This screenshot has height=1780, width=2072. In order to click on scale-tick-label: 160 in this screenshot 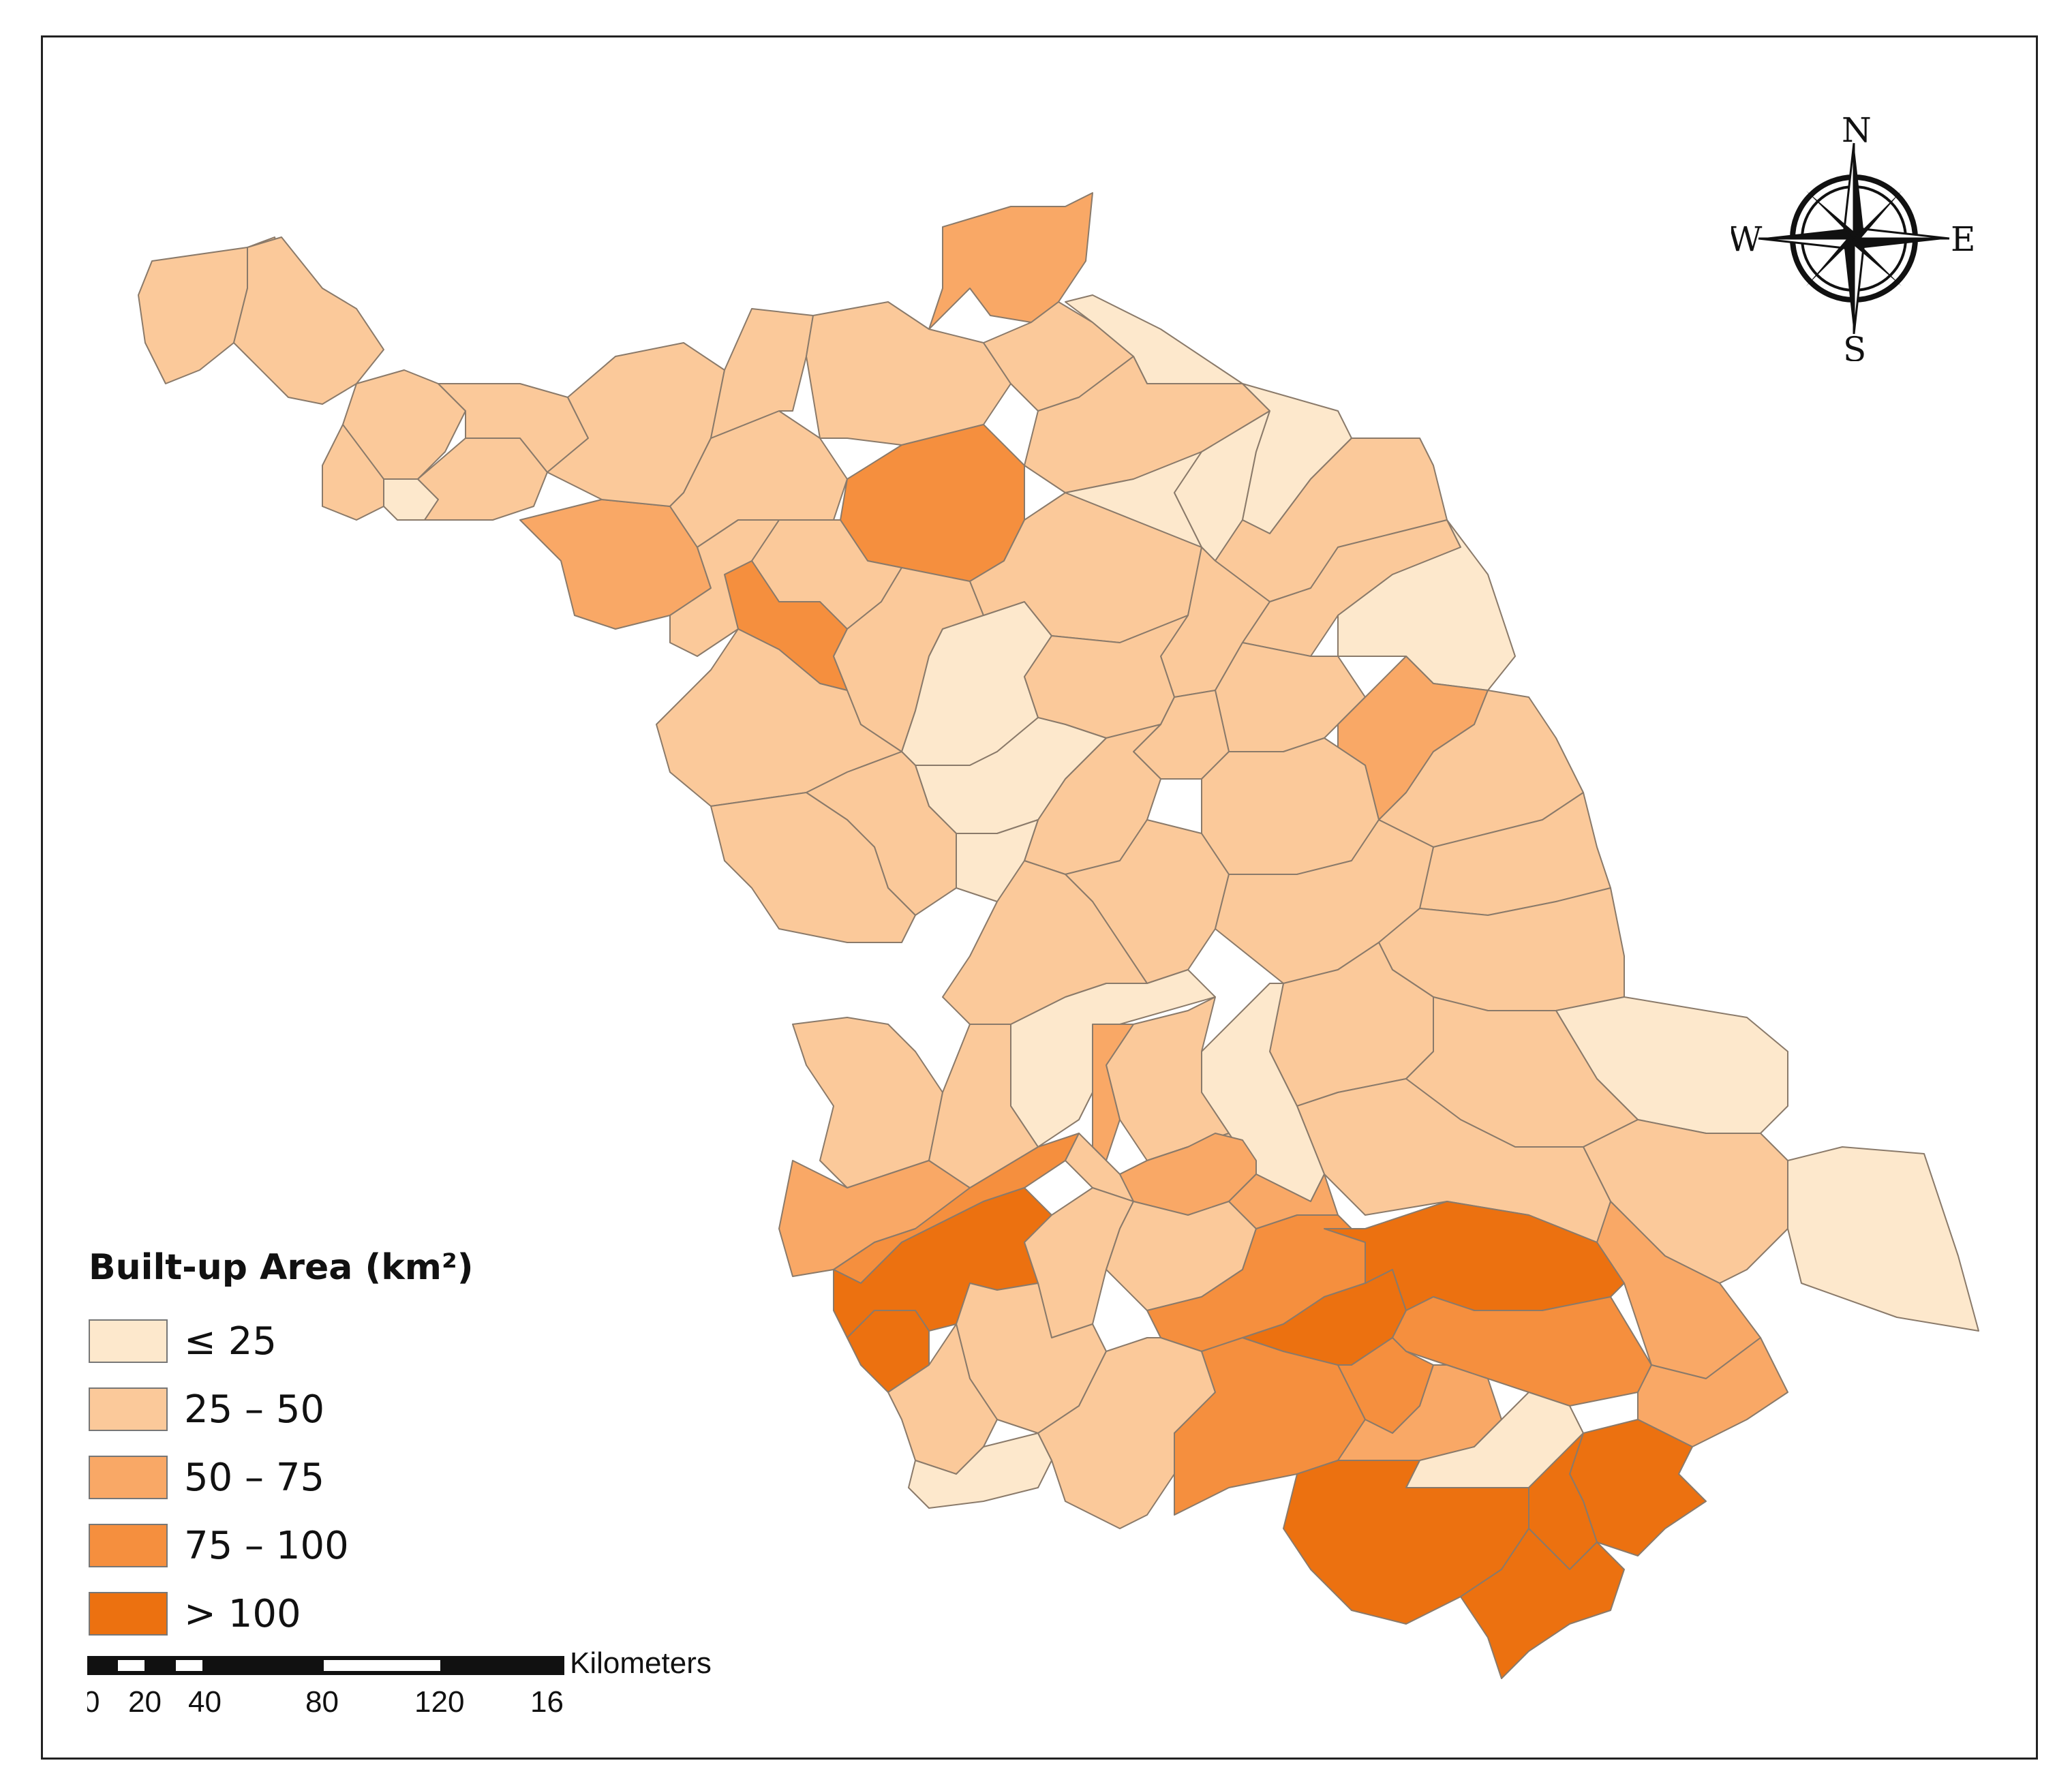, I will do `click(547, 1701)`.